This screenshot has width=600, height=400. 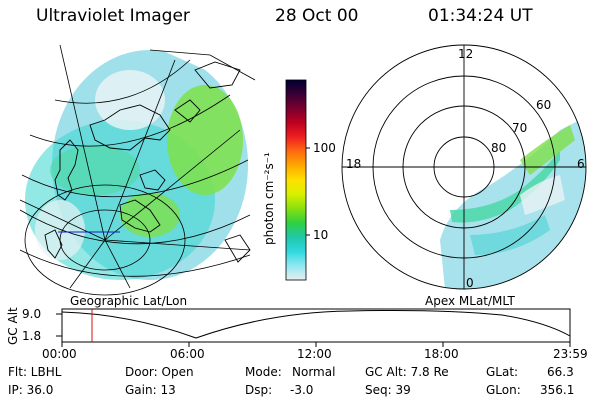 What do you see at coordinates (297, 180) in the screenshot?
I see `colorbar` at bounding box center [297, 180].